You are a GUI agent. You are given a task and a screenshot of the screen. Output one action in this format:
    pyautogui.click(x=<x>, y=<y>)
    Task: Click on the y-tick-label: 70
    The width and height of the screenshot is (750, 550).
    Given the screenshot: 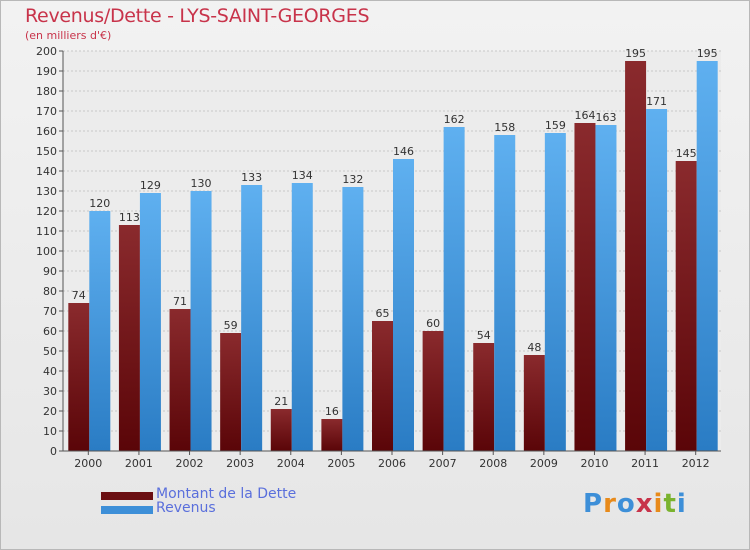 What is the action you would take?
    pyautogui.click(x=50, y=311)
    